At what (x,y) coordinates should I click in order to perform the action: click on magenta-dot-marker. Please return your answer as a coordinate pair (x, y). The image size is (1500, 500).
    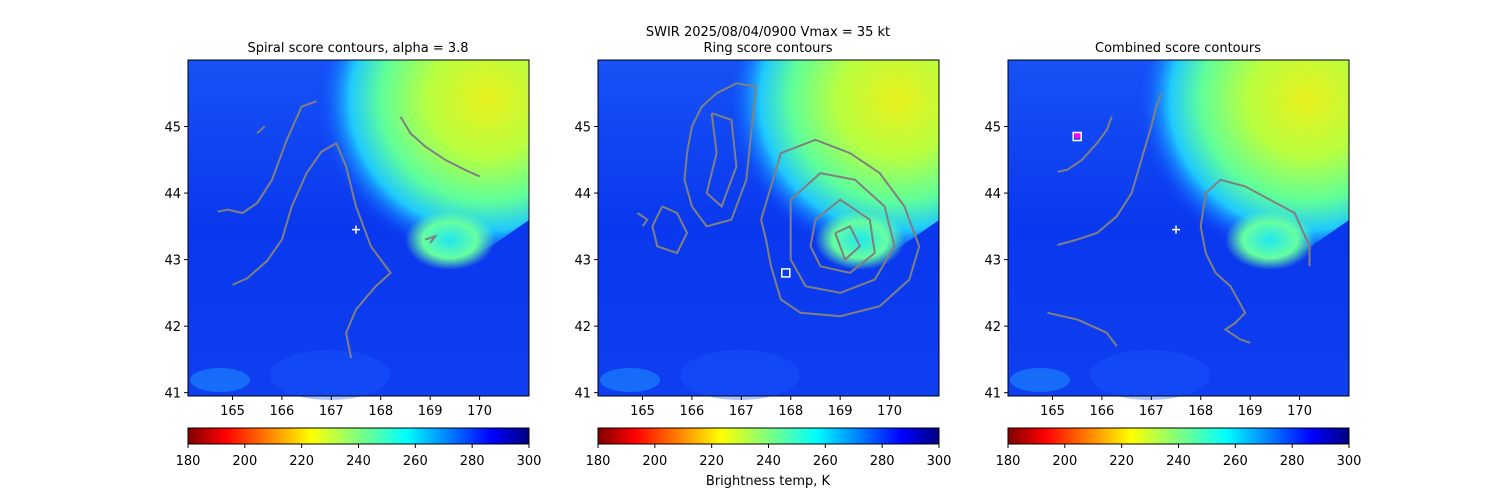
    Looking at the image, I should click on (1077, 135).